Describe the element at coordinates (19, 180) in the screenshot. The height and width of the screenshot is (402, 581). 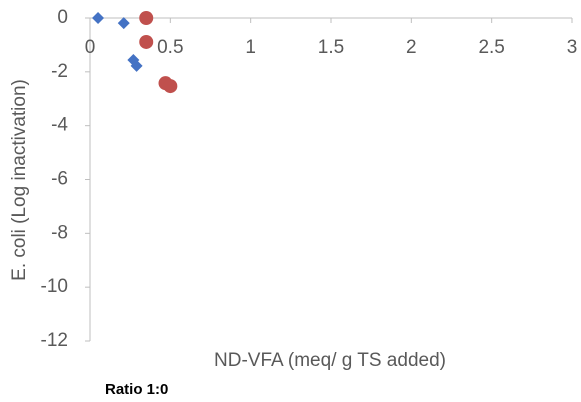
I see `y-axis-label: E. coli (Log inactivation)` at that location.